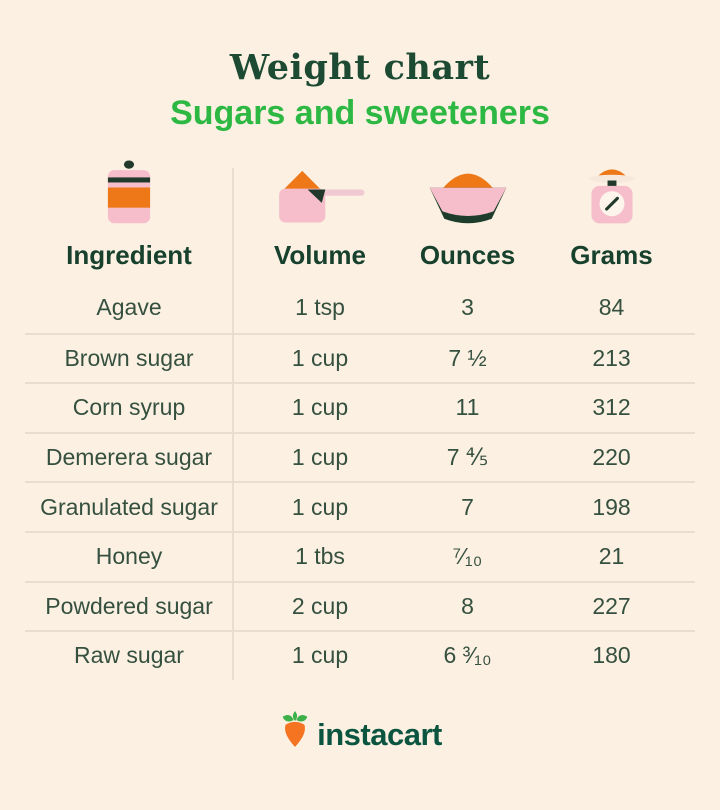 This screenshot has width=720, height=810. What do you see at coordinates (360, 357) in the screenshot?
I see `table-row-brown-sugar: Brown sugar 1 cup 7 ½ 213` at bounding box center [360, 357].